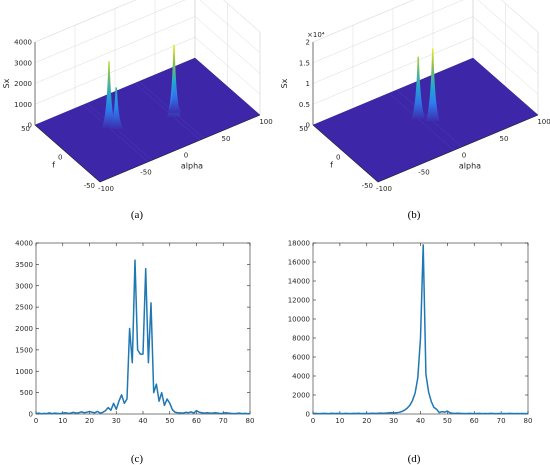 The height and width of the screenshot is (465, 550). What do you see at coordinates (23, 63) in the screenshot?
I see `a-ztick-label: 3000` at bounding box center [23, 63].